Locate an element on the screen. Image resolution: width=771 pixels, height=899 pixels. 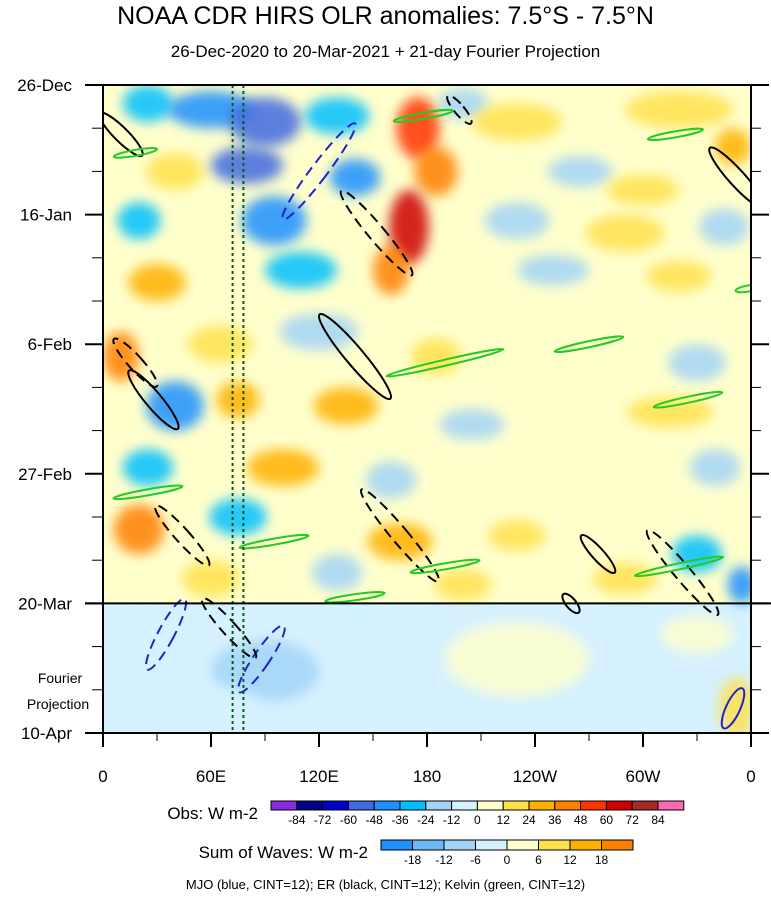
obs-legend-level-7: 0 is located at coordinates (477, 820).